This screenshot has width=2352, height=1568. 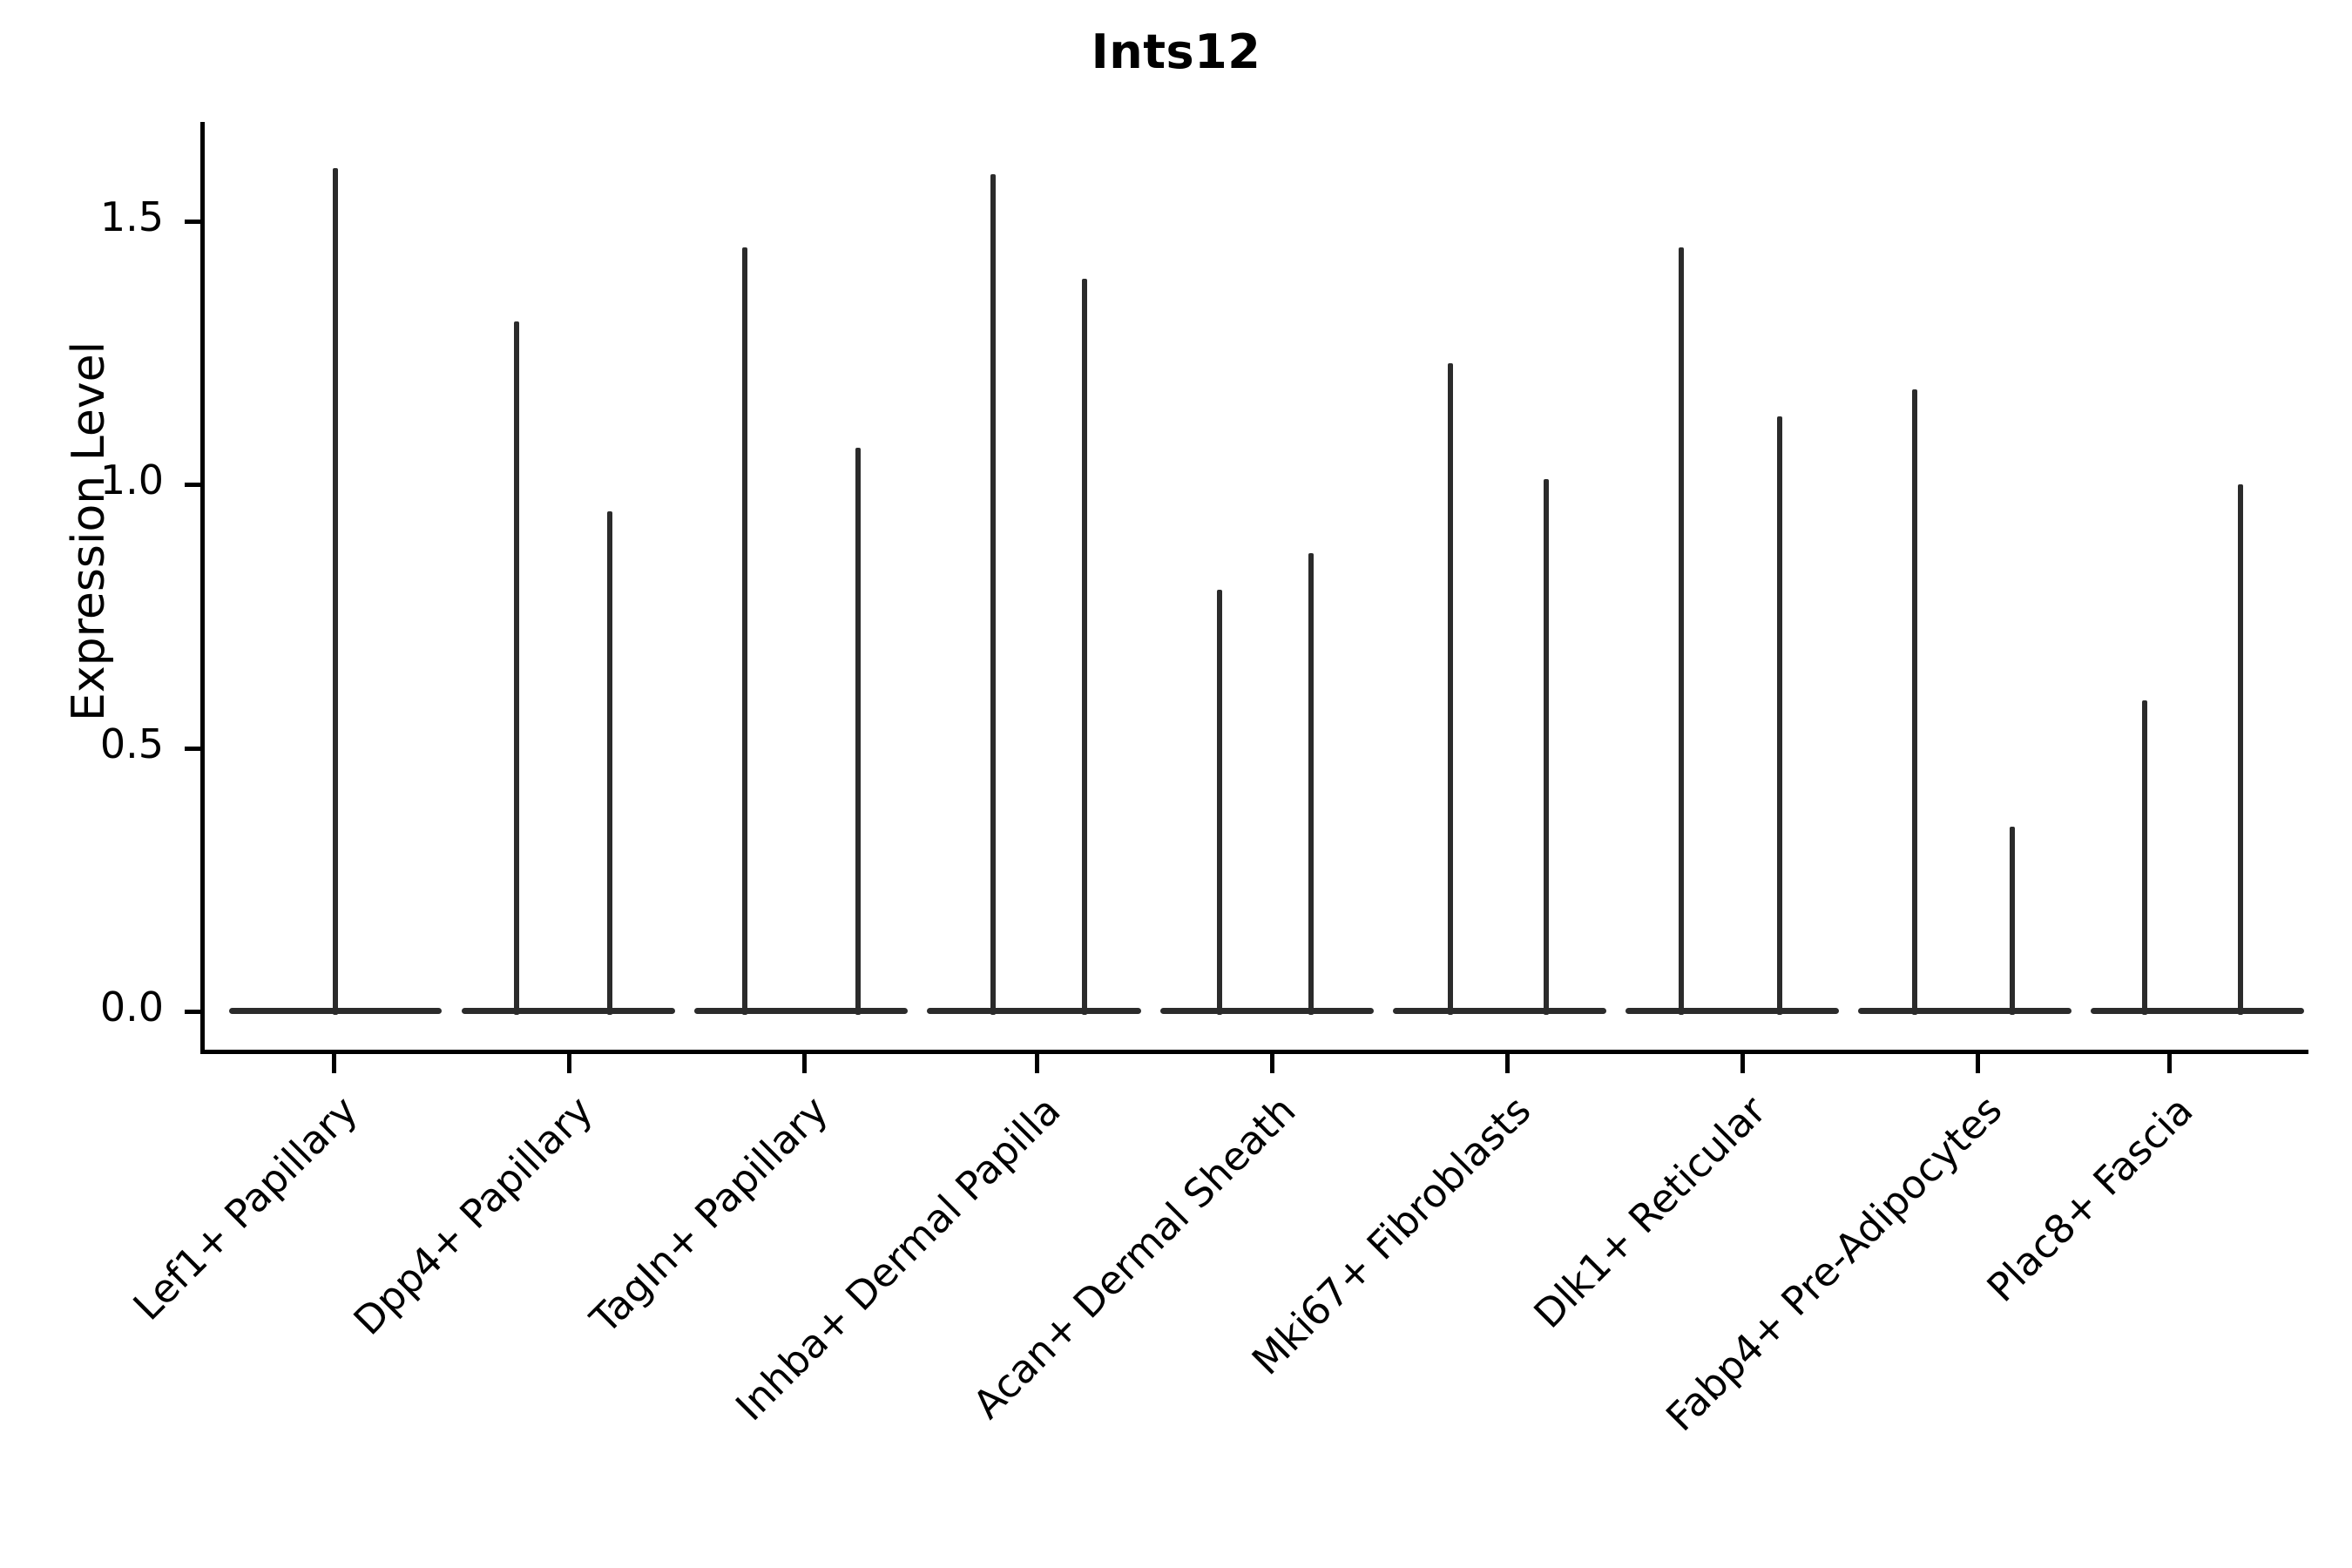 I want to click on y-tick-label: 1.0, so click(x=131, y=480).